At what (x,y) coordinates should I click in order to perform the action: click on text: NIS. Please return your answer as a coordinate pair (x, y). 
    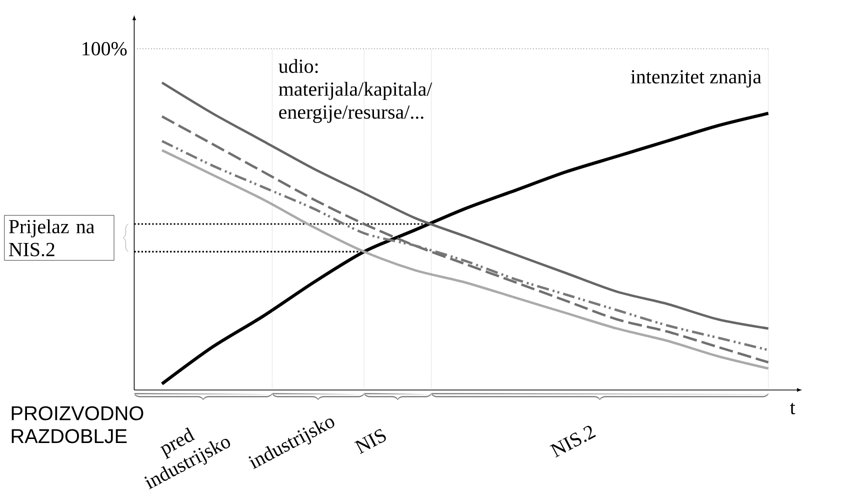
    Looking at the image, I should click on (370, 441).